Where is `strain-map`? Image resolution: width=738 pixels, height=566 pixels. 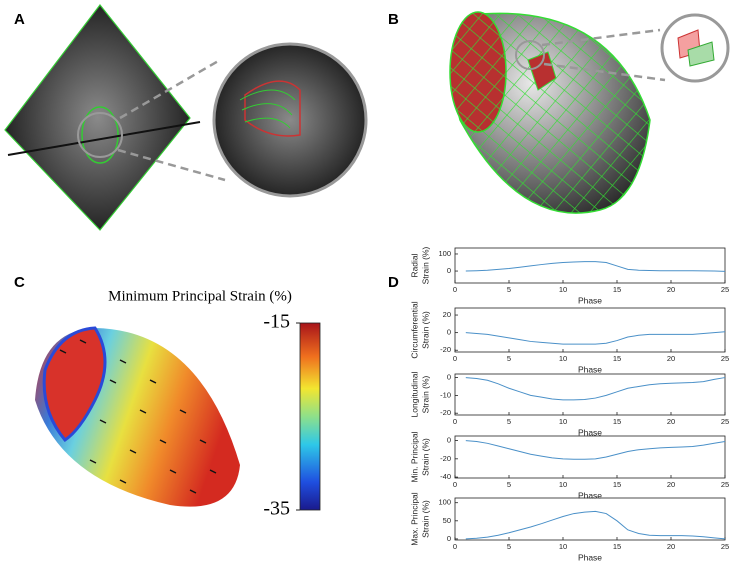 strain-map is located at coordinates (137, 416).